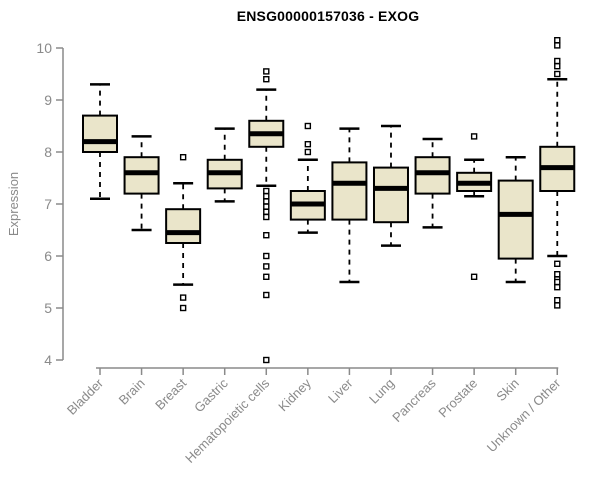 The image size is (600, 500). Describe the element at coordinates (13, 204) in the screenshot. I see `y-axis-title: Expression` at that location.